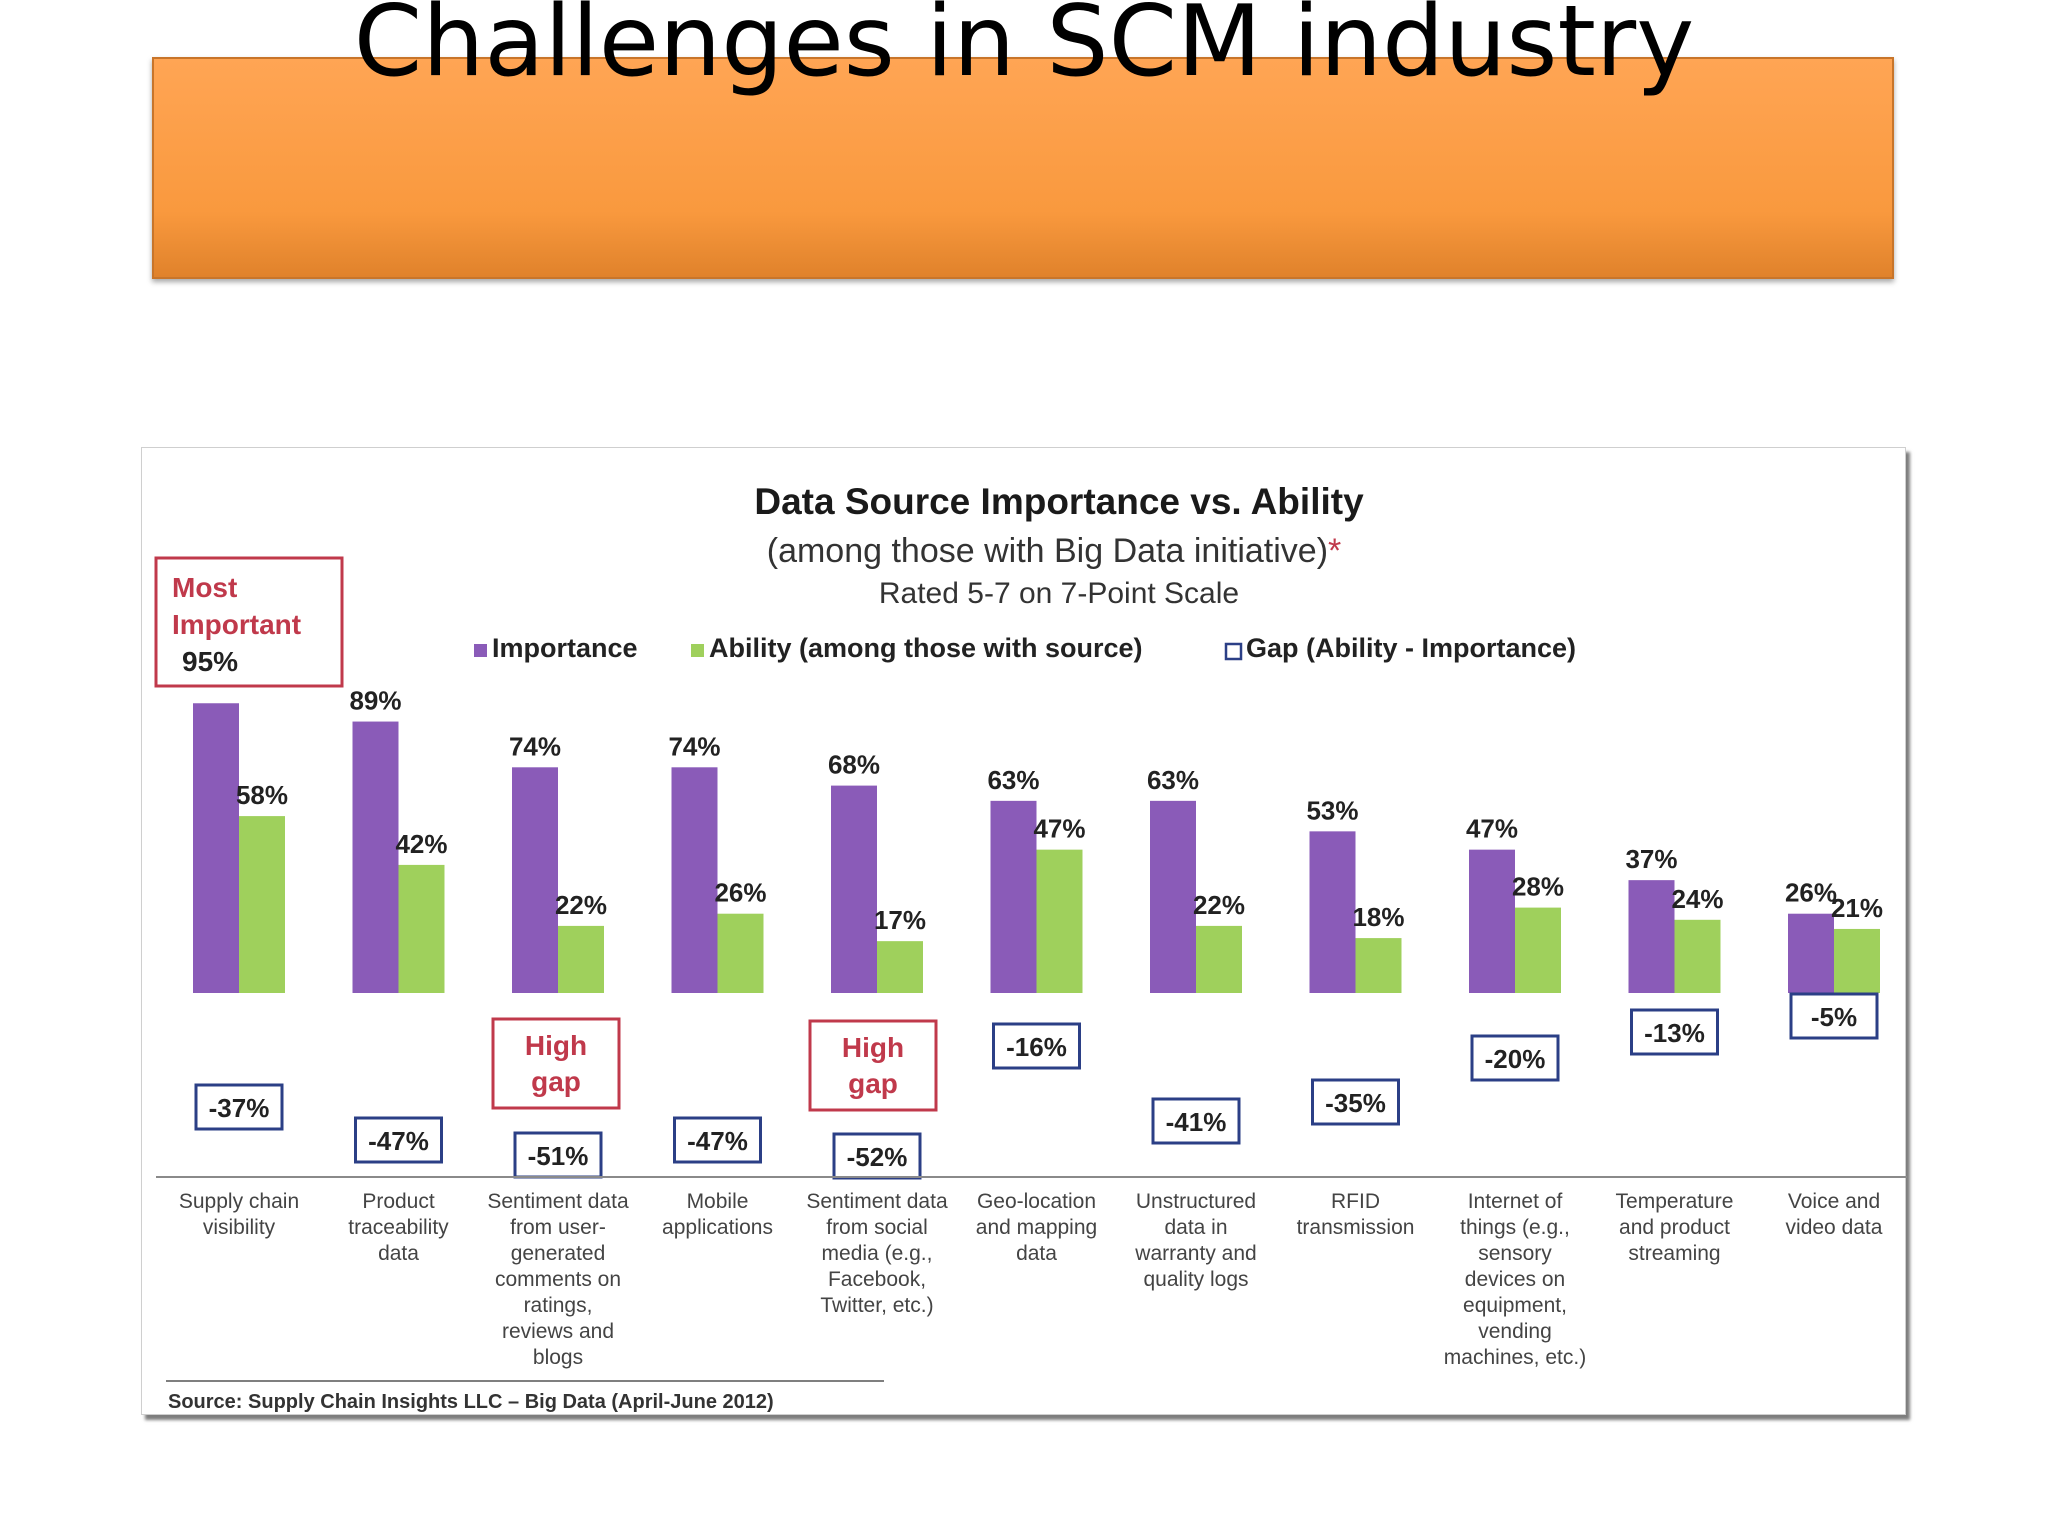 This screenshot has height=1536, width=2048. Describe the element at coordinates (558, 1331) in the screenshot. I see `category-label-line: reviews and` at that location.